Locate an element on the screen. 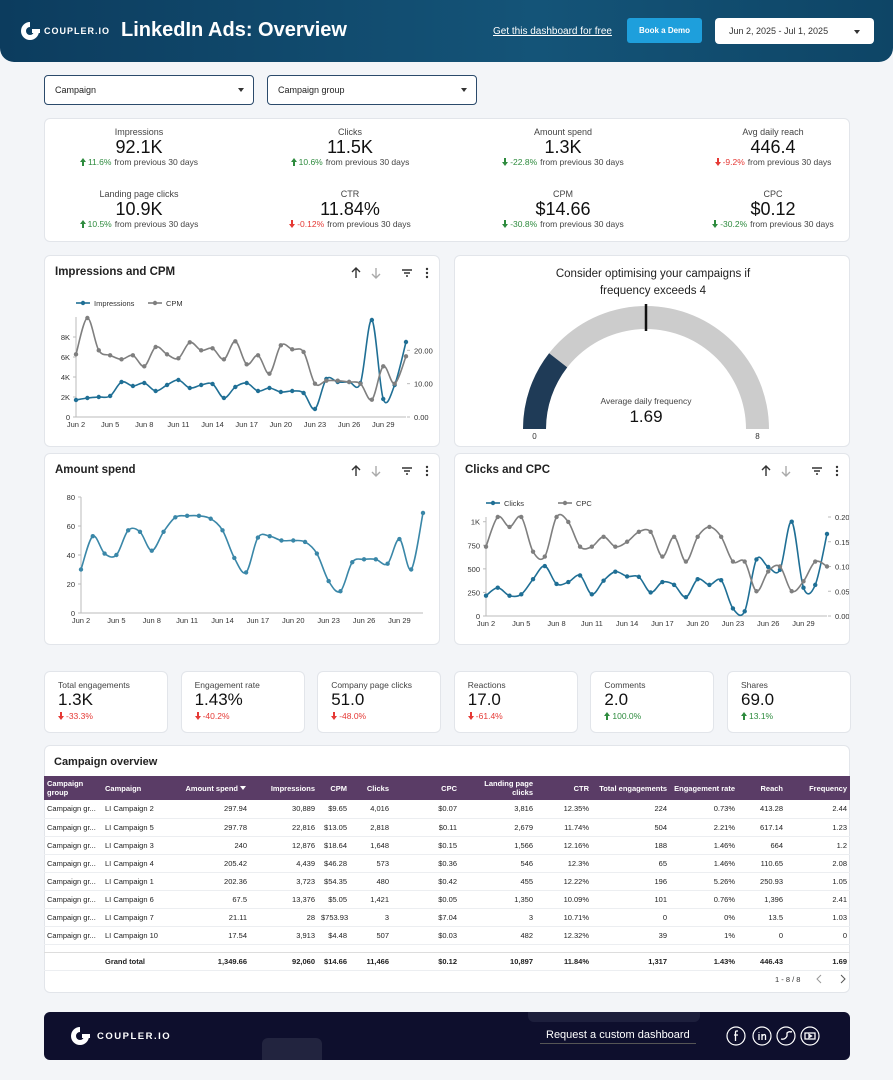 The image size is (893, 1080). column-header: Landing page clicks is located at coordinates (498, 788).